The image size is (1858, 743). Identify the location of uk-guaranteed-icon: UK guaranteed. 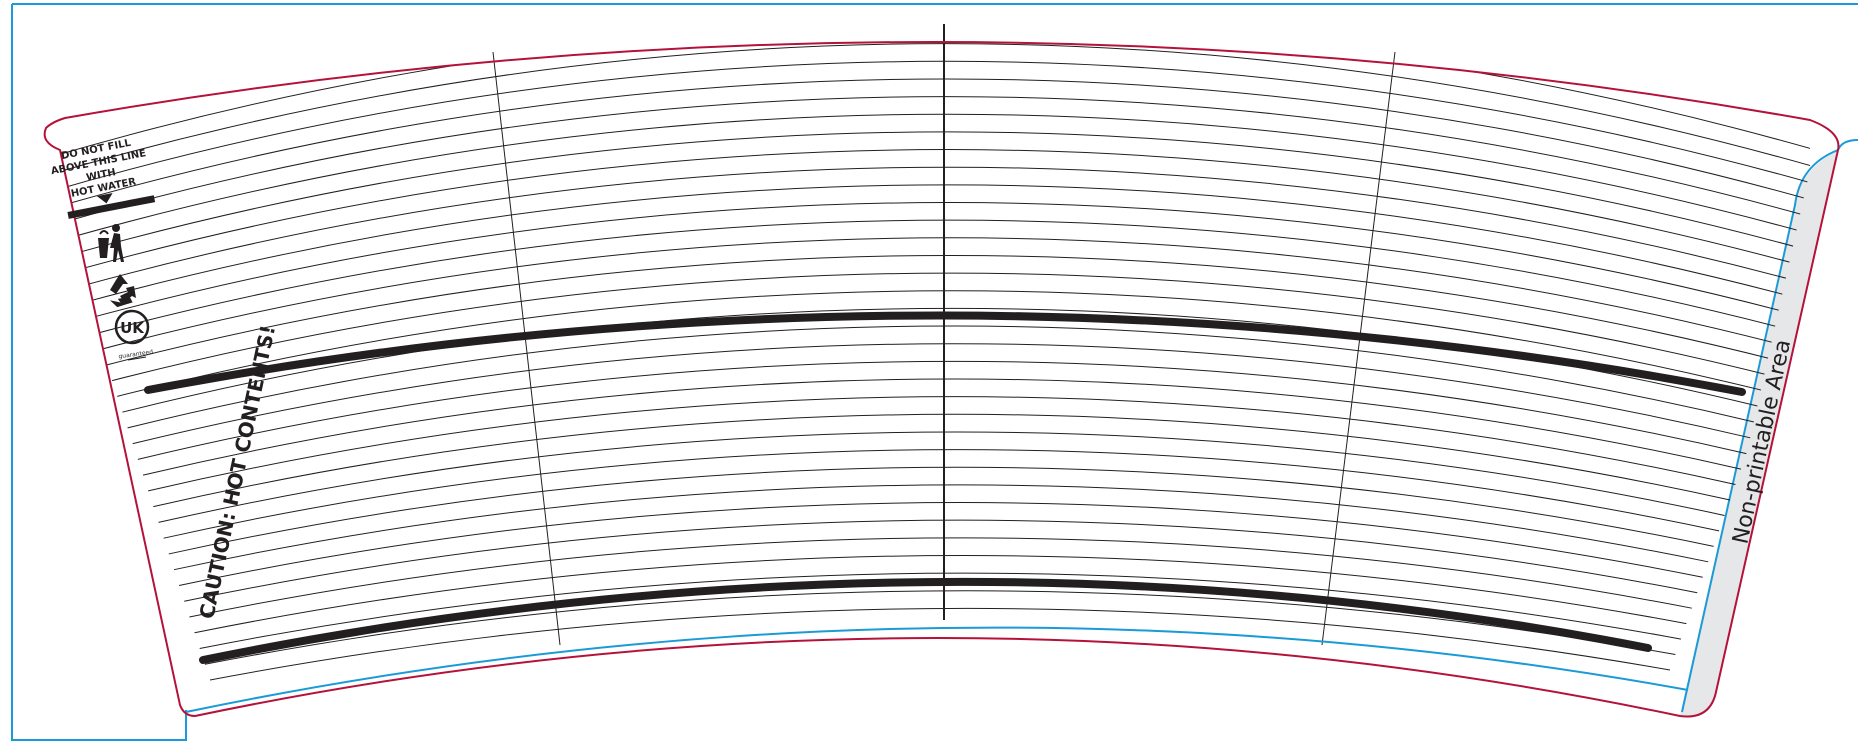
(134, 335).